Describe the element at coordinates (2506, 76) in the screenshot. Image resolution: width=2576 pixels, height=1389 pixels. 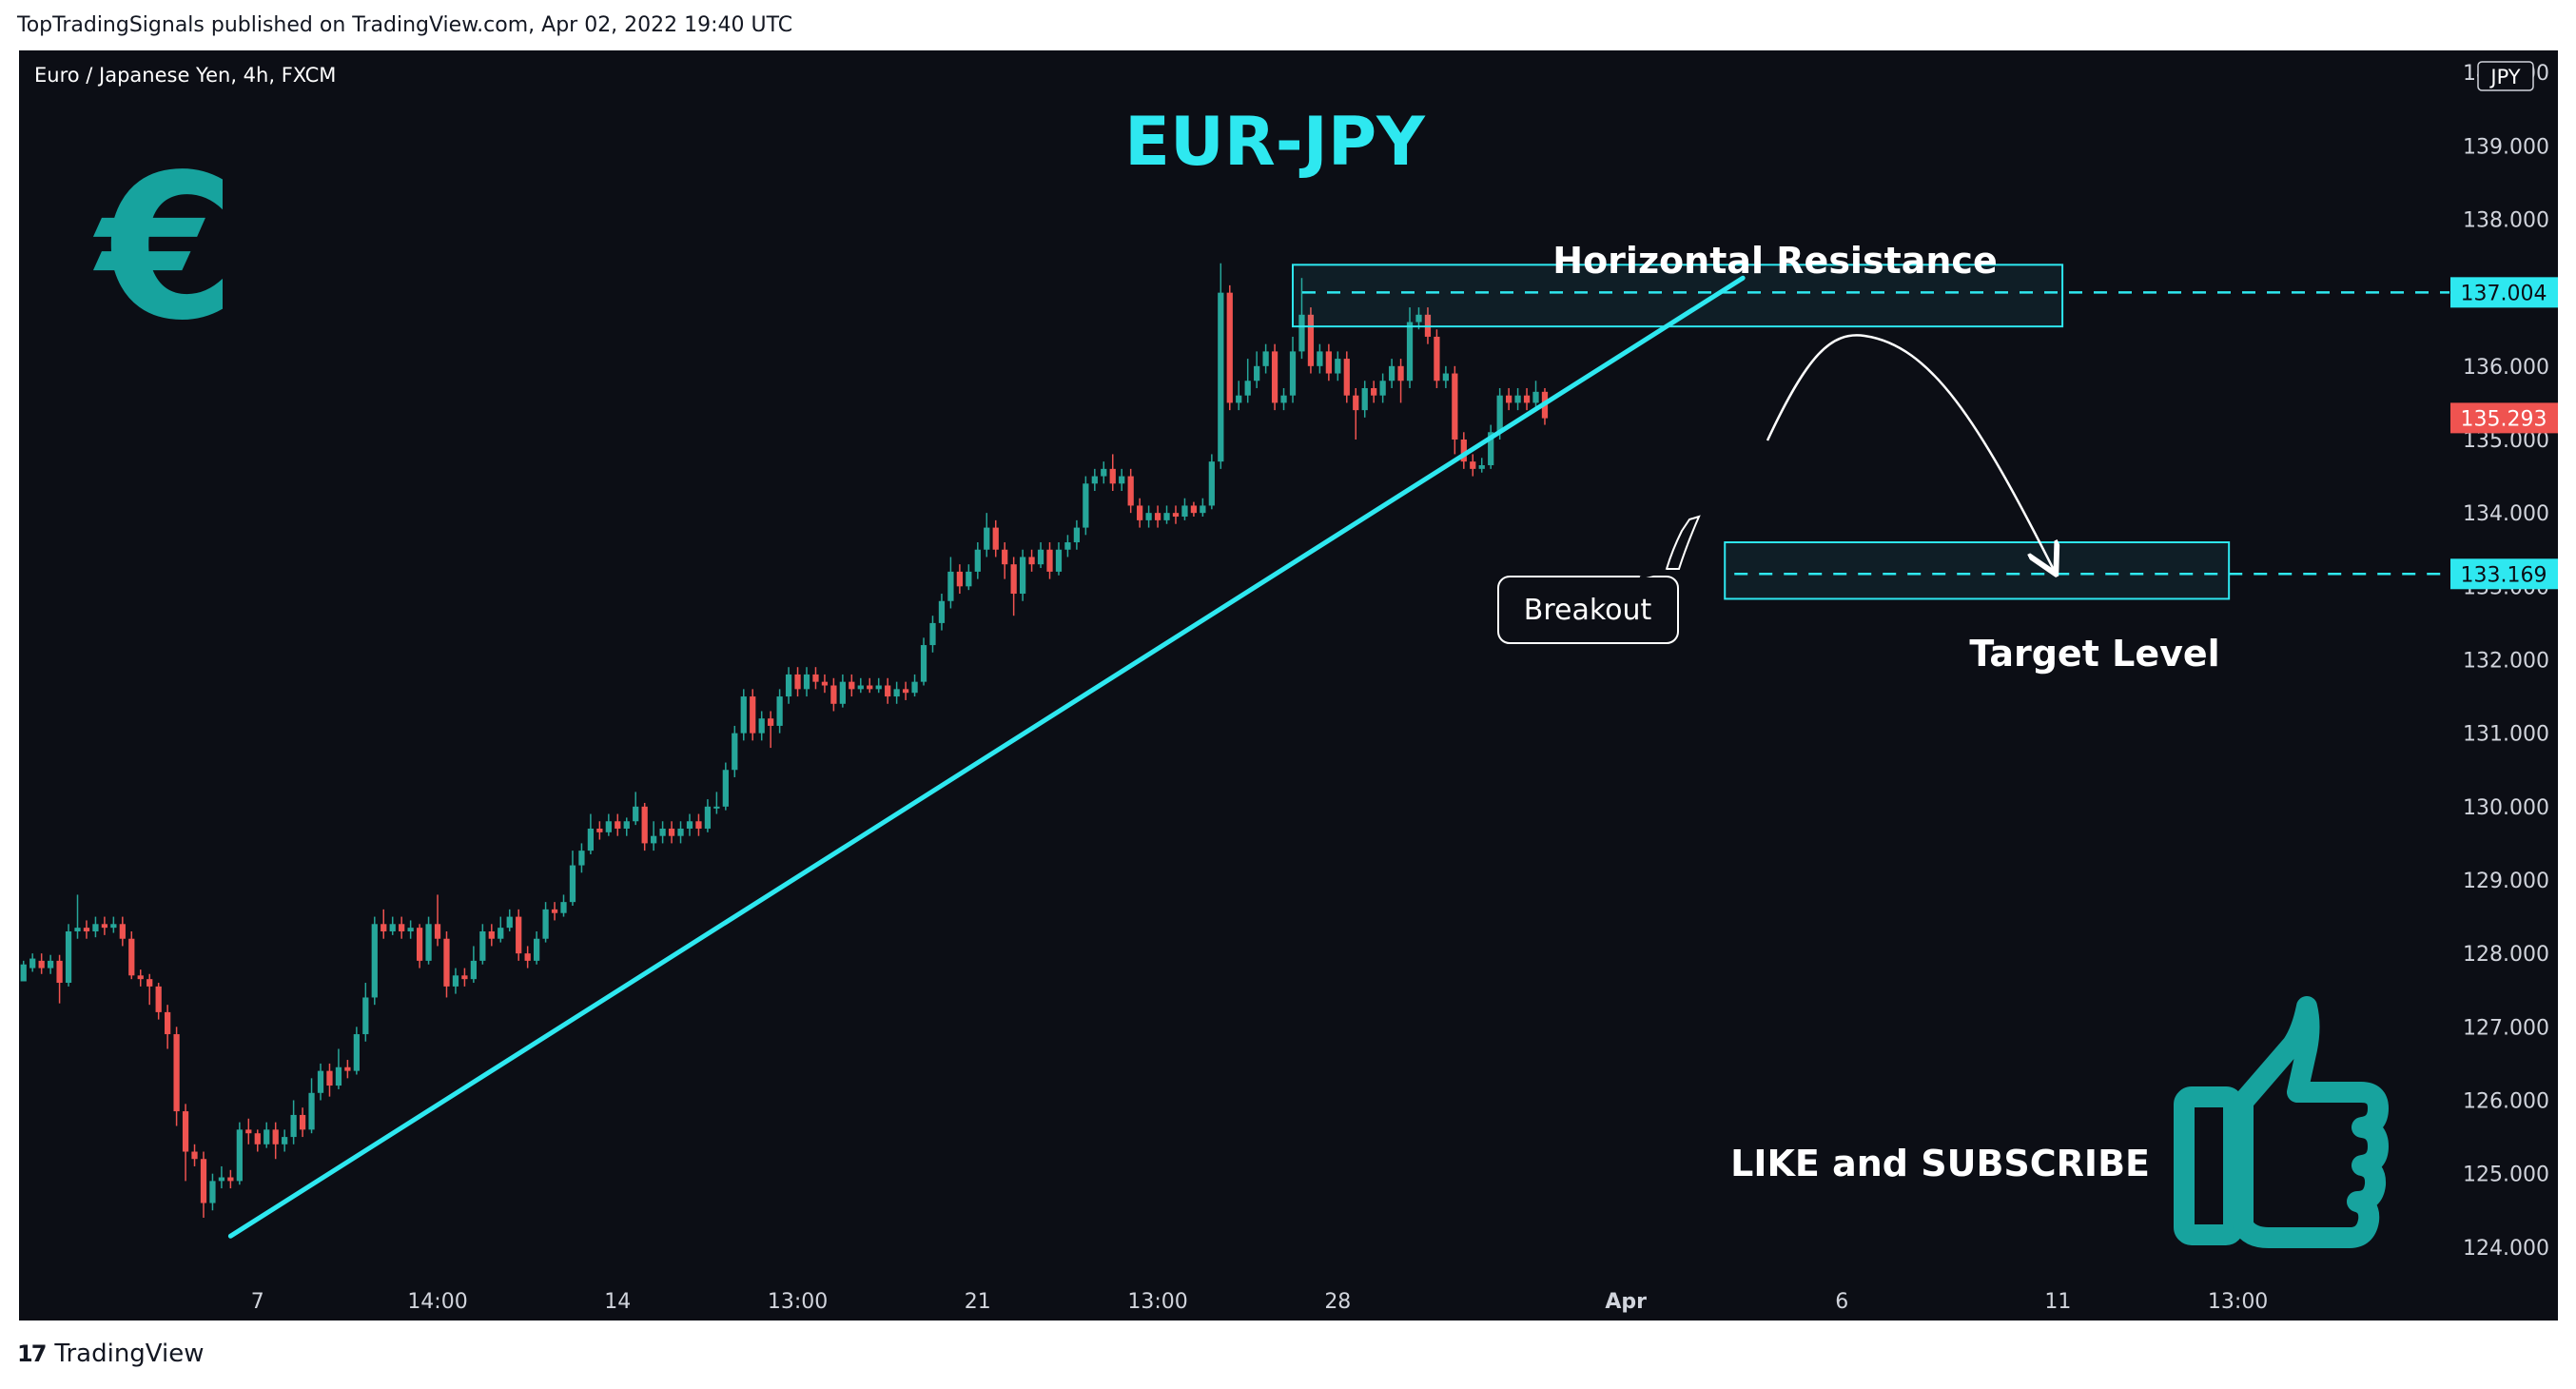
I see `currency-box` at that location.